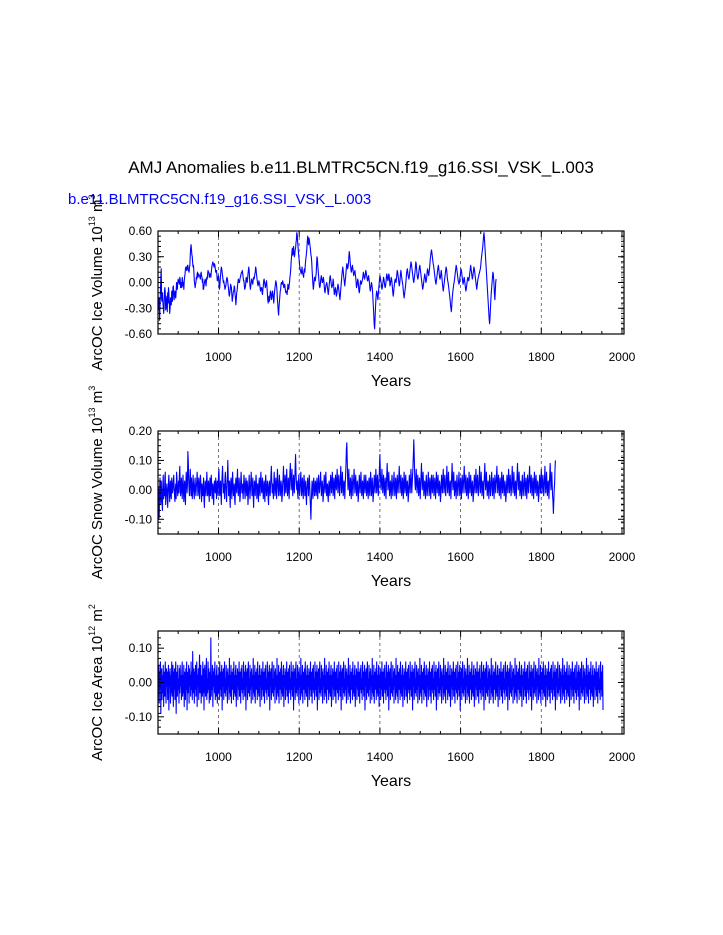 This screenshot has height=935, width=723. Describe the element at coordinates (141, 431) in the screenshot. I see `y-tick-label: 0.20` at that location.